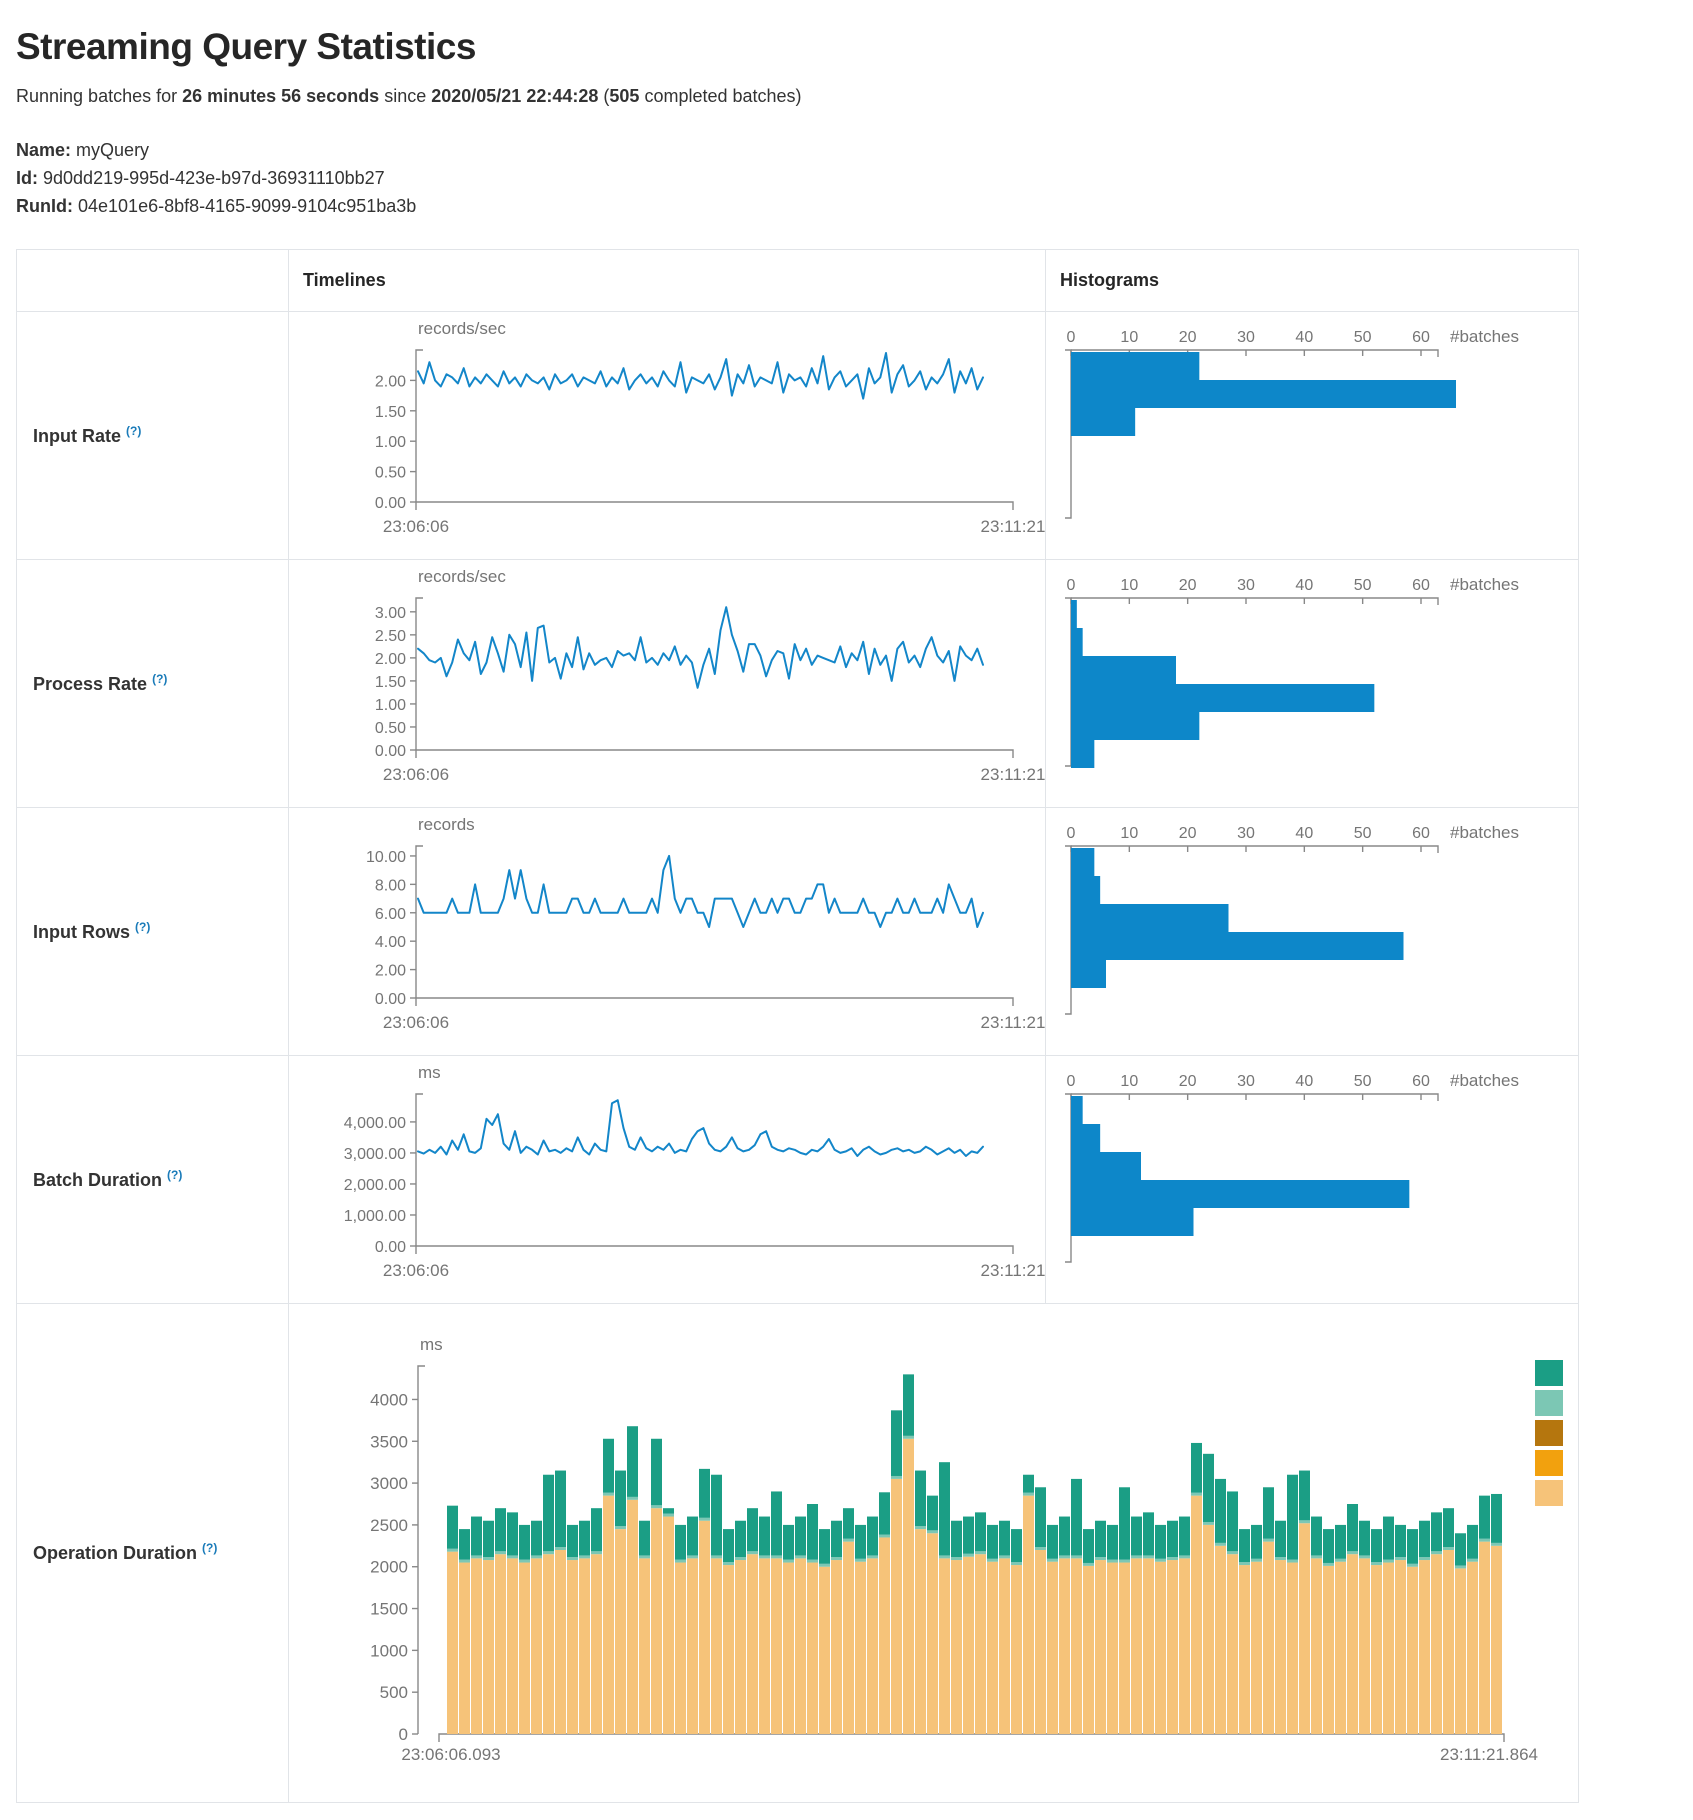 Image resolution: width=1693 pixels, height=1820 pixels. I want to click on page-title: Streaming Query Statistics, so click(246, 46).